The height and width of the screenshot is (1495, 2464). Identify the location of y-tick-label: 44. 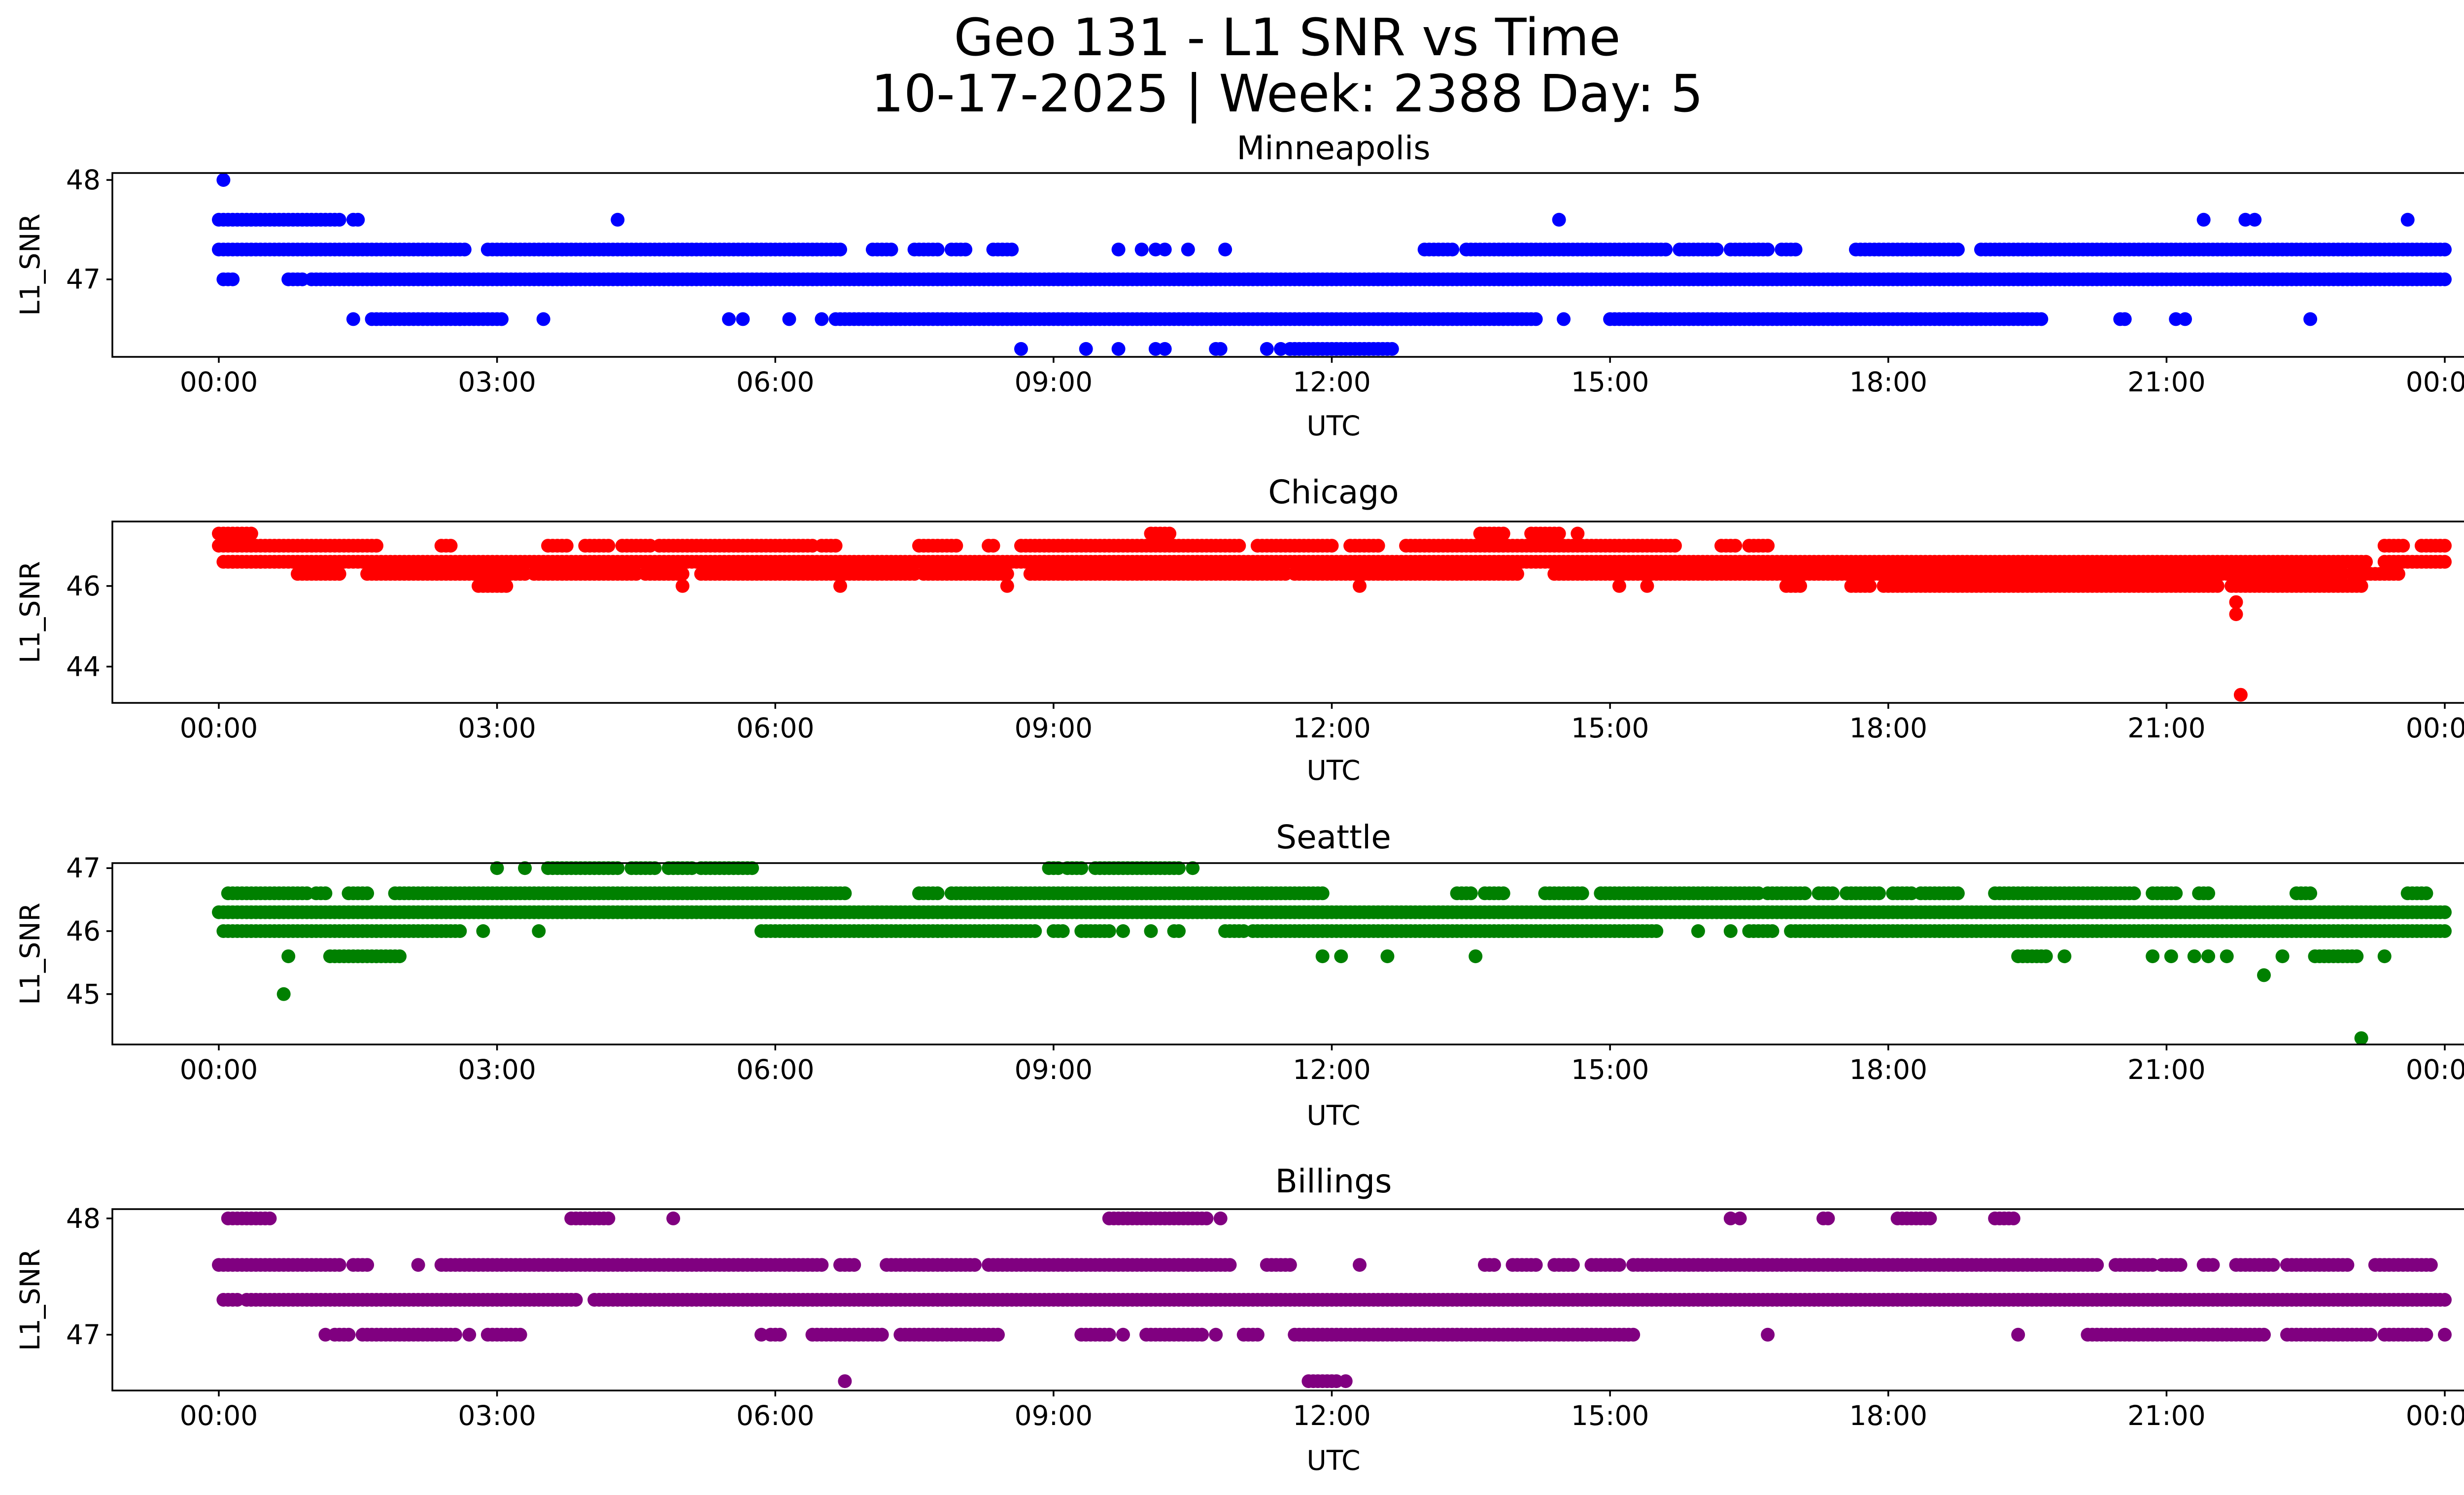
(83, 666).